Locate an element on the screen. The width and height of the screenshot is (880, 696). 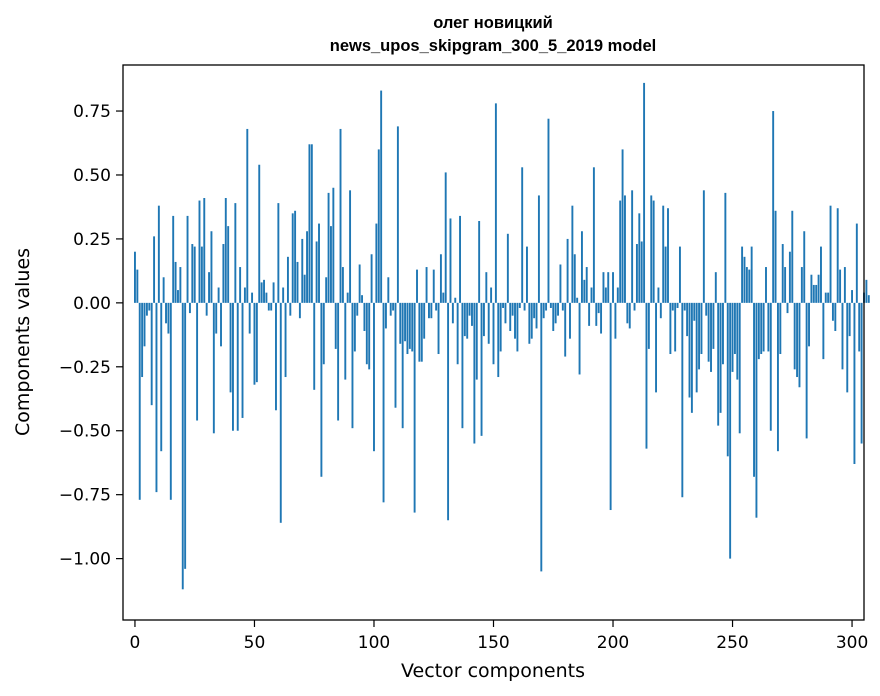
y-tick-label: −1.00 is located at coordinates (85, 560).